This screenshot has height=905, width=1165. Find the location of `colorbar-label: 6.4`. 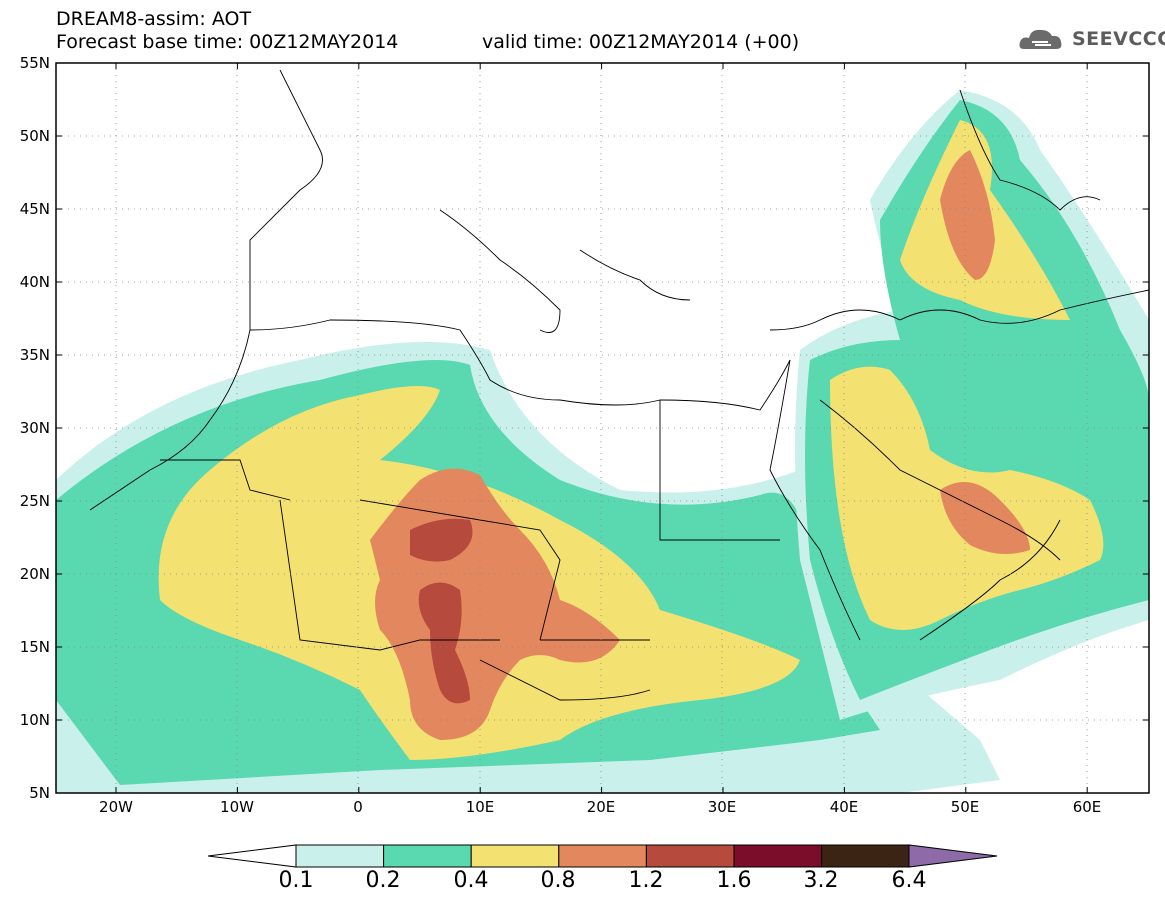

colorbar-label: 6.4 is located at coordinates (909, 880).